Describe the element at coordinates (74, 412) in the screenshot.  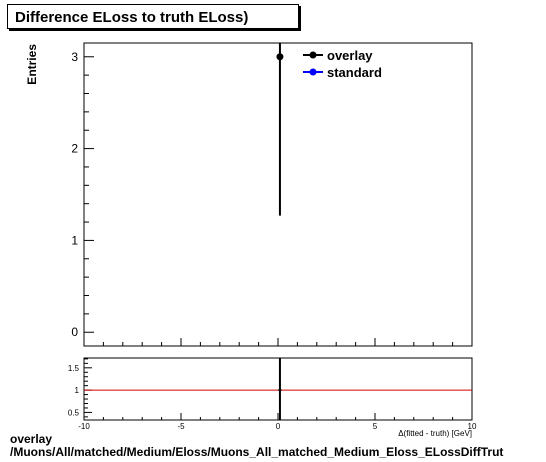
I see `ratio-y-tick-label: 0.5` at that location.